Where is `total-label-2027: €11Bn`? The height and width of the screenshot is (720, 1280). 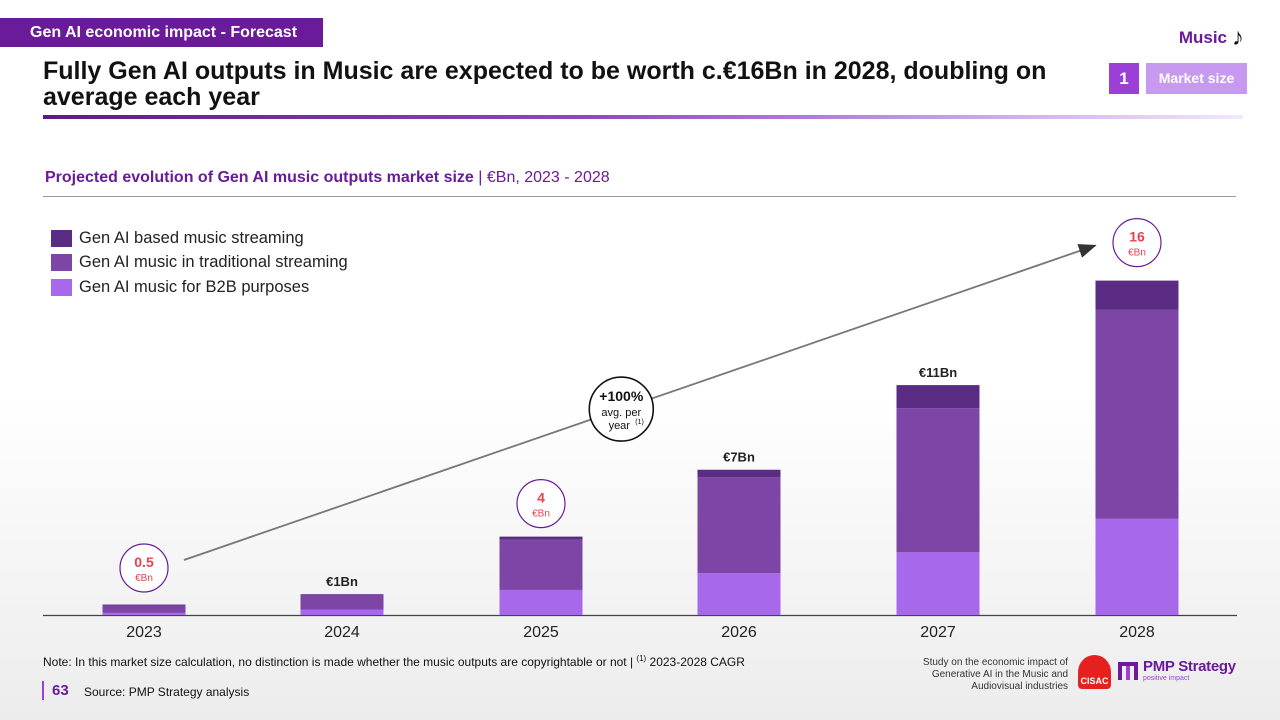 total-label-2027: €11Bn is located at coordinates (938, 372).